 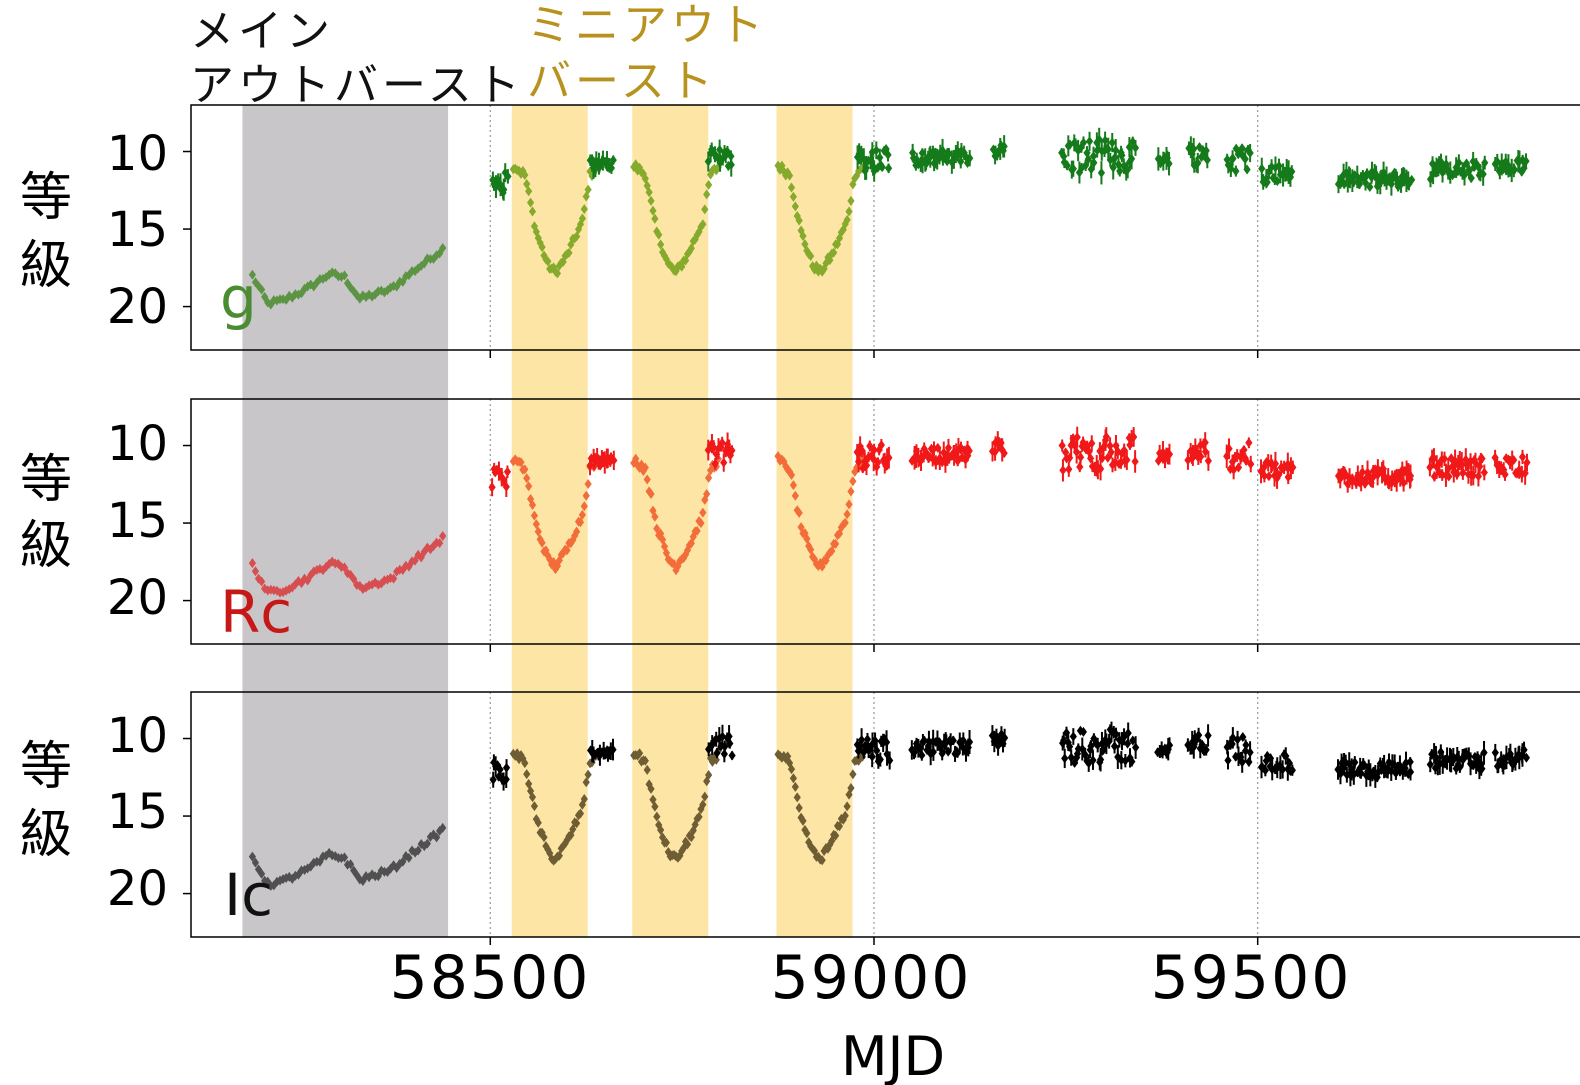 I want to click on rc-ytick-10: 10, so click(x=137, y=444).